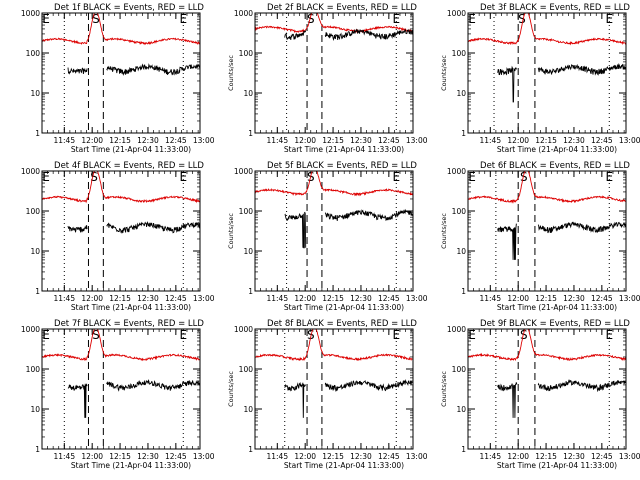 The image size is (640, 480). I want to click on panel-title: Det 2f BLACK = Events, RED = LLD, so click(342, 8).